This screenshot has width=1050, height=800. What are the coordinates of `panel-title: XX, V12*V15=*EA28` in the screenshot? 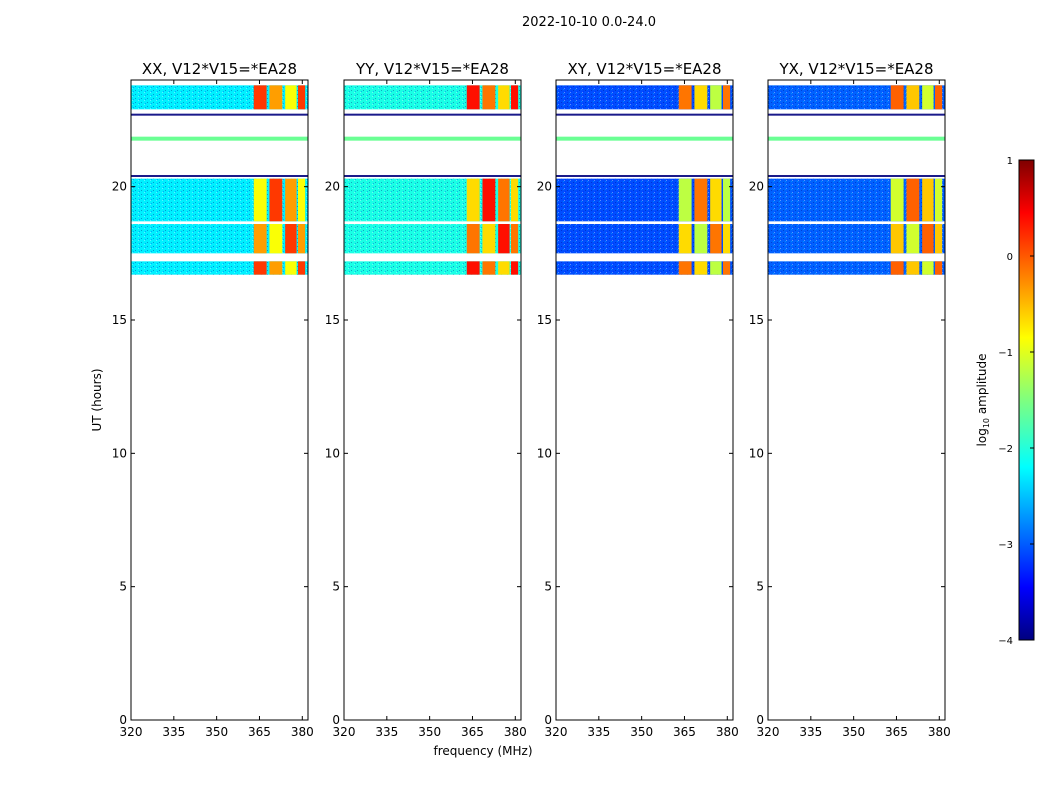 It's located at (219, 69).